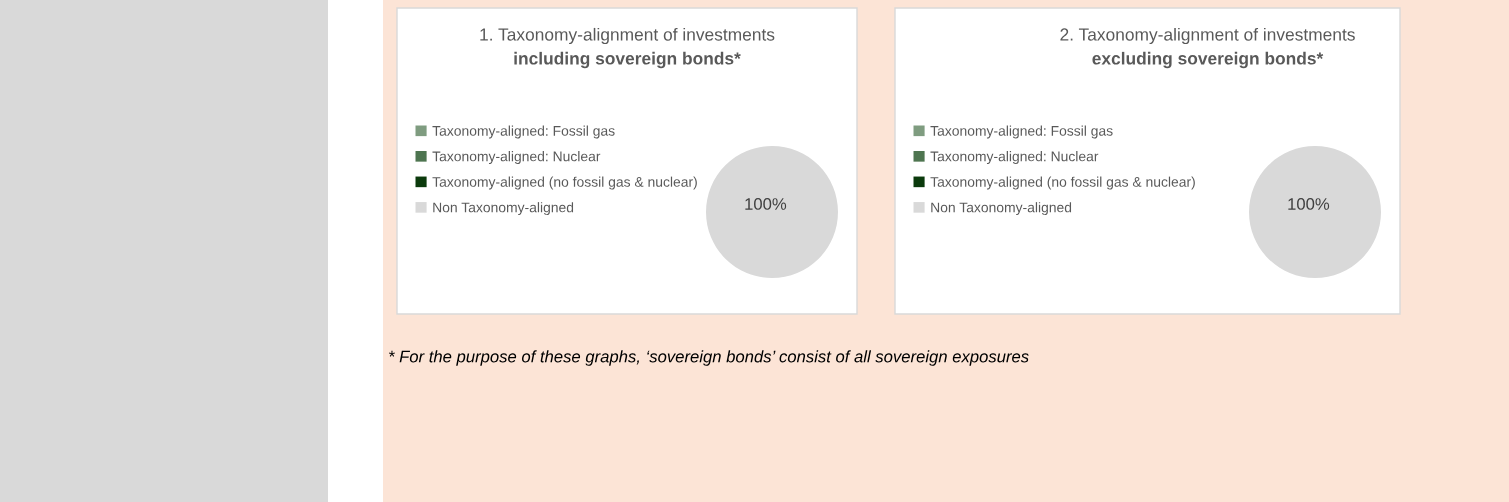 The width and height of the screenshot is (1509, 502). Describe the element at coordinates (627, 36) in the screenshot. I see `chart-title: 1. Taxonomy-alignment of investments` at that location.